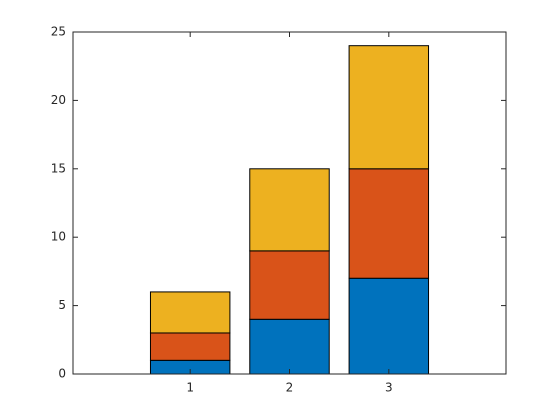 The width and height of the screenshot is (560, 420). Describe the element at coordinates (58, 100) in the screenshot. I see `y-tick-label: 20` at that location.